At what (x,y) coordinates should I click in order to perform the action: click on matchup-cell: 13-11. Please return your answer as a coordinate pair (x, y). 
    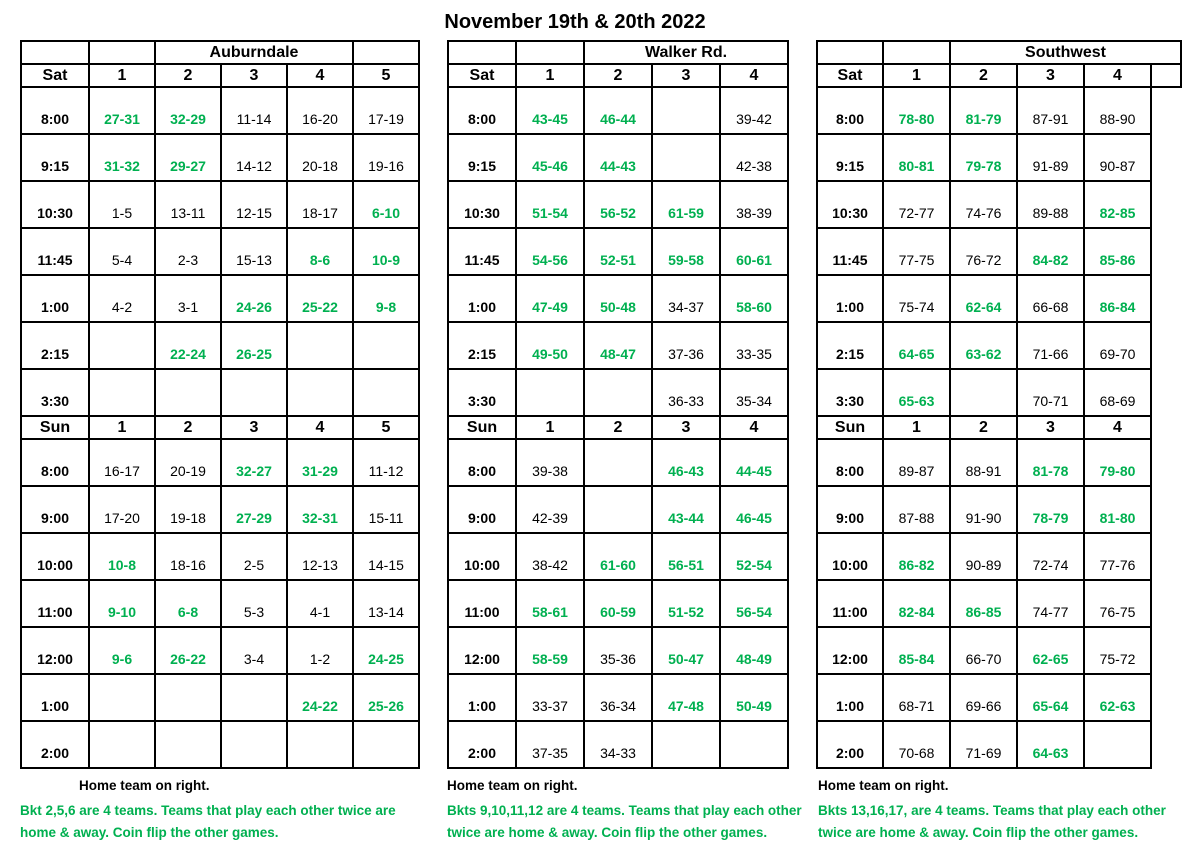
    Looking at the image, I should click on (188, 204).